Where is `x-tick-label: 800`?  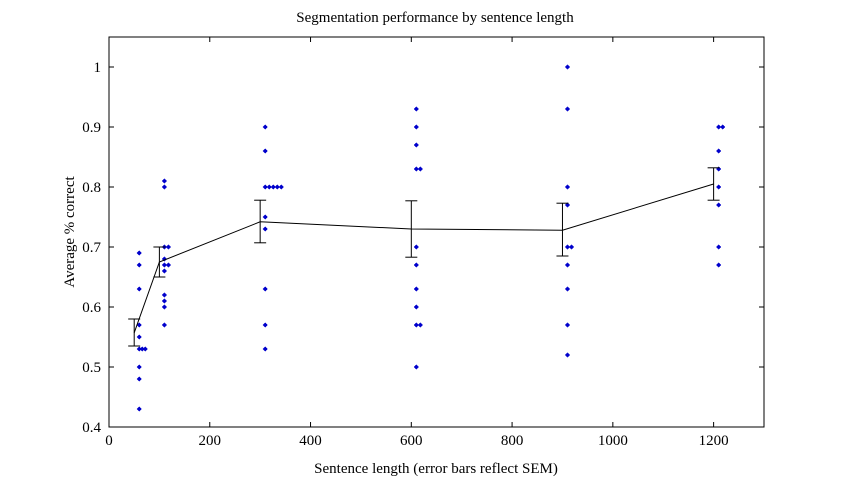
x-tick-label: 800 is located at coordinates (512, 441).